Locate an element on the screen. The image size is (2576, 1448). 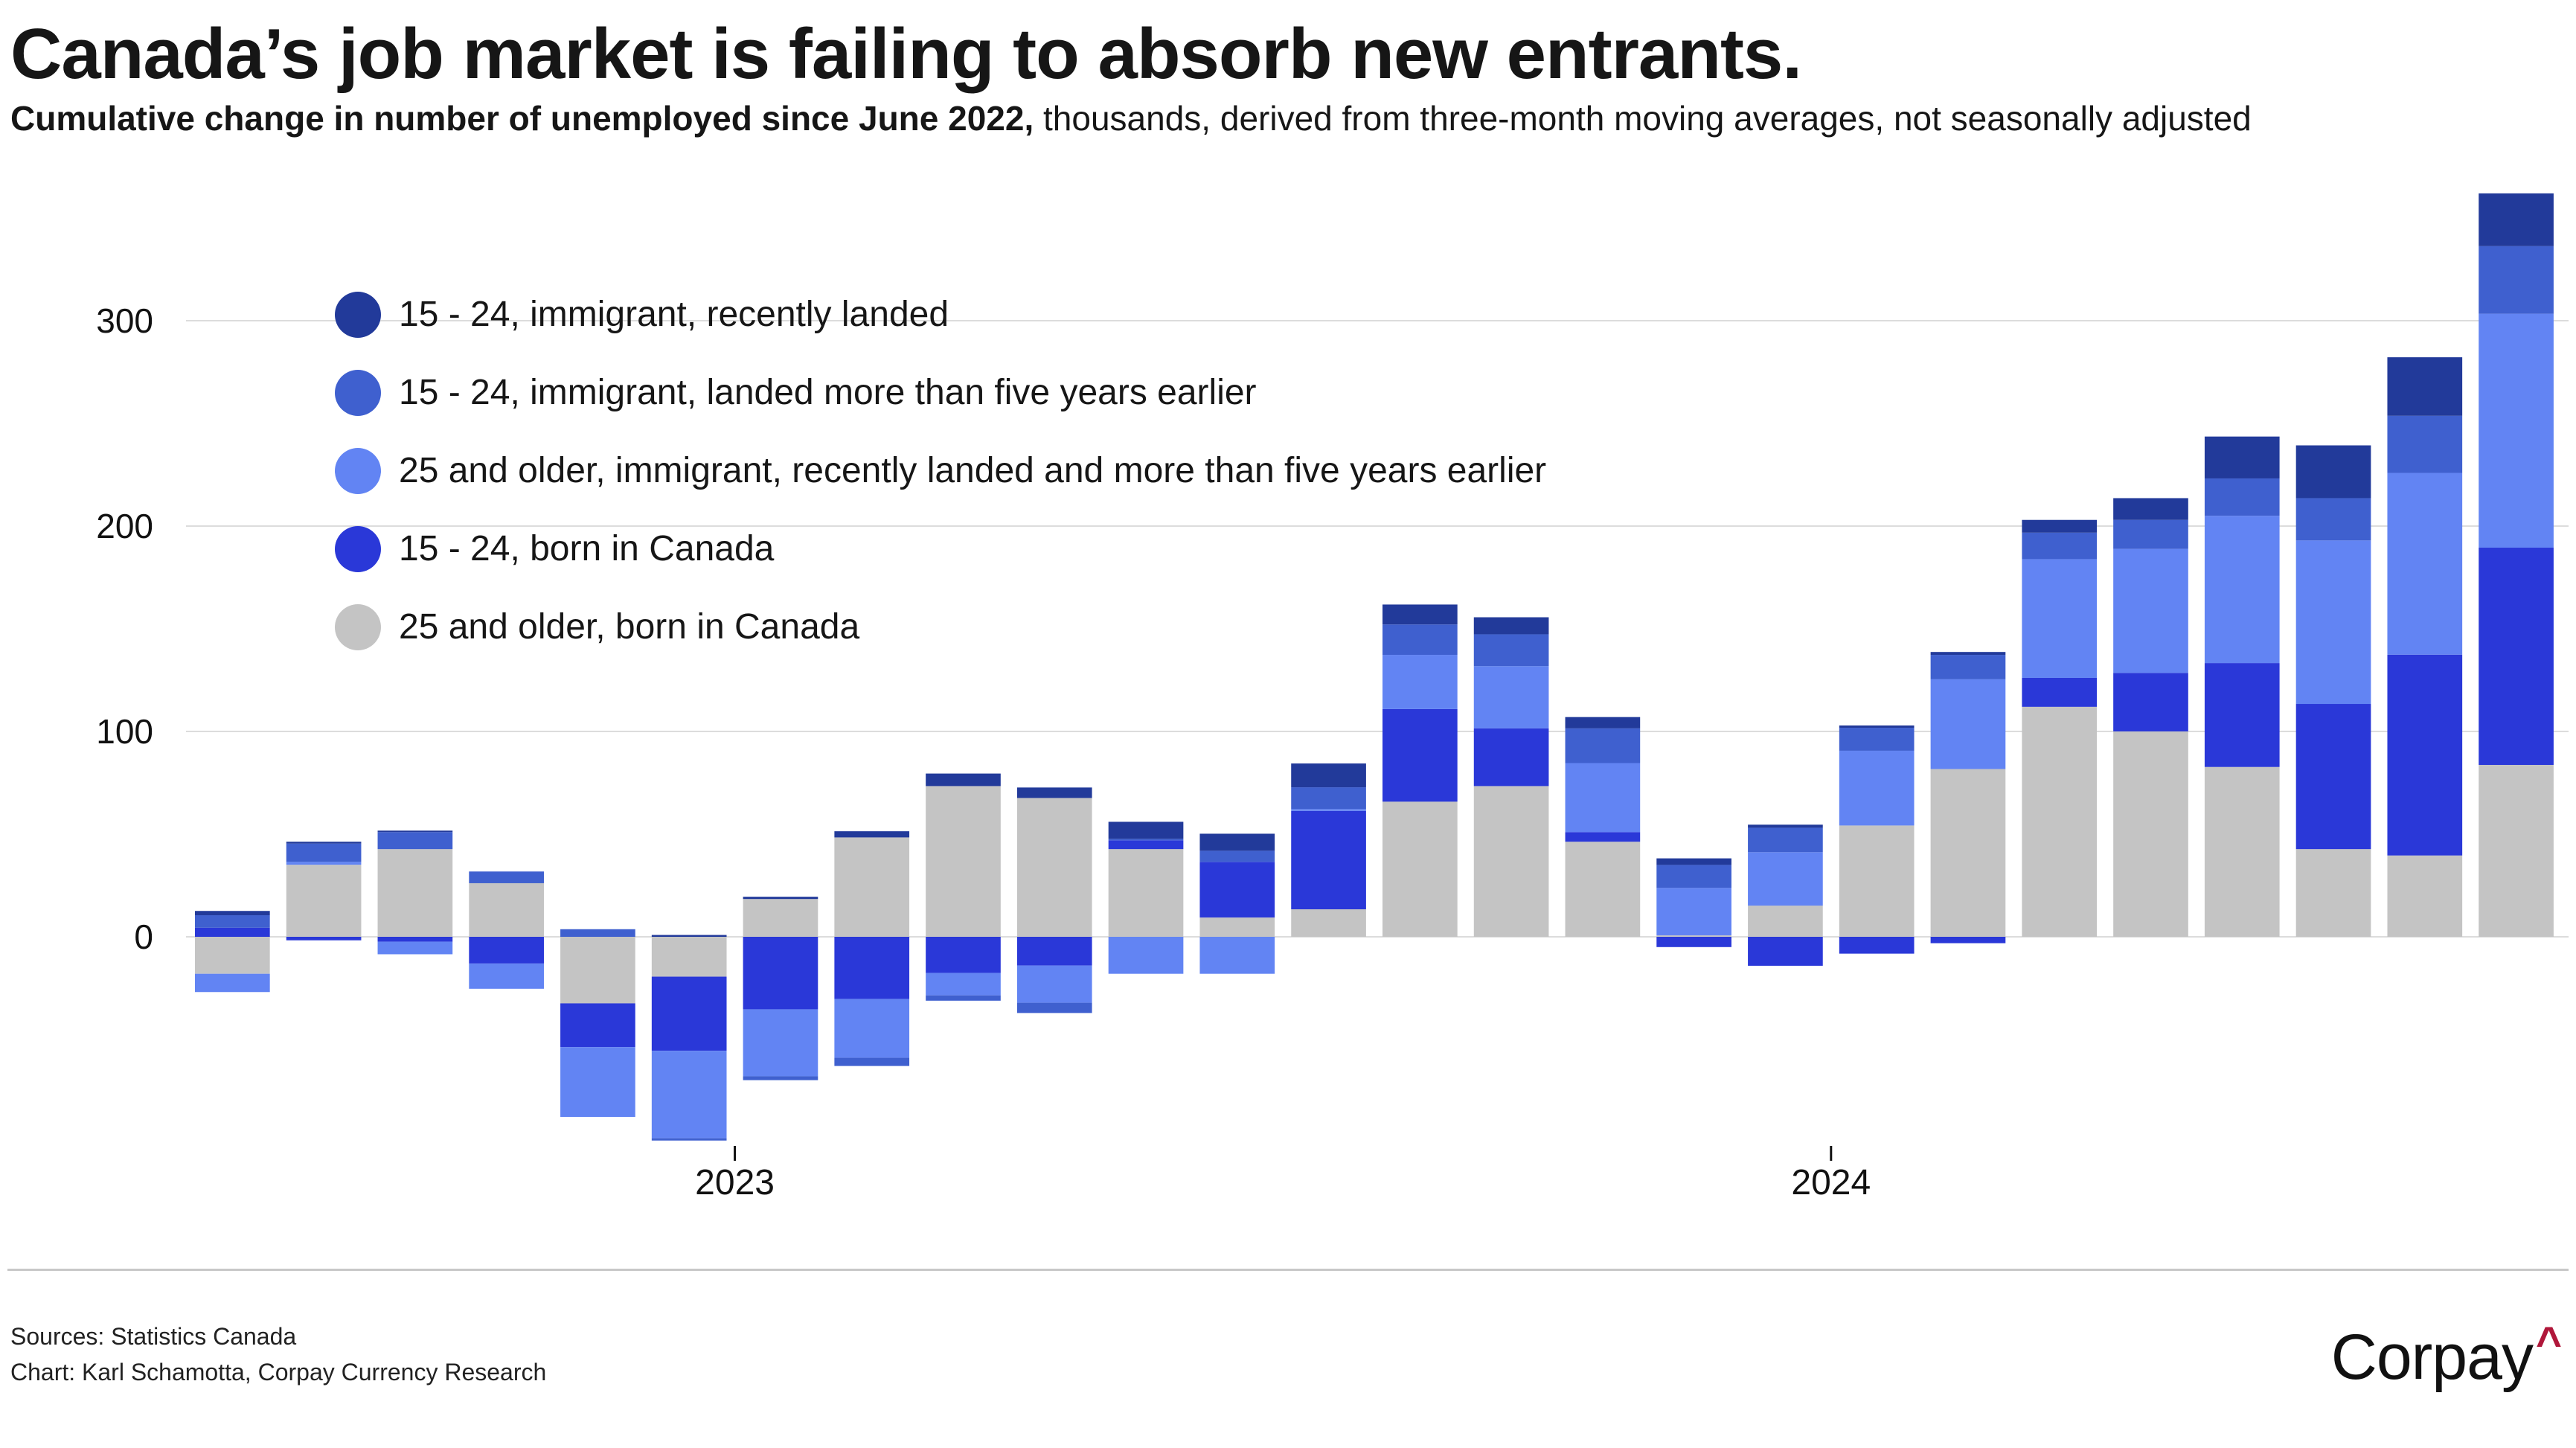
x-tick-label: 2024 is located at coordinates (1831, 1182).